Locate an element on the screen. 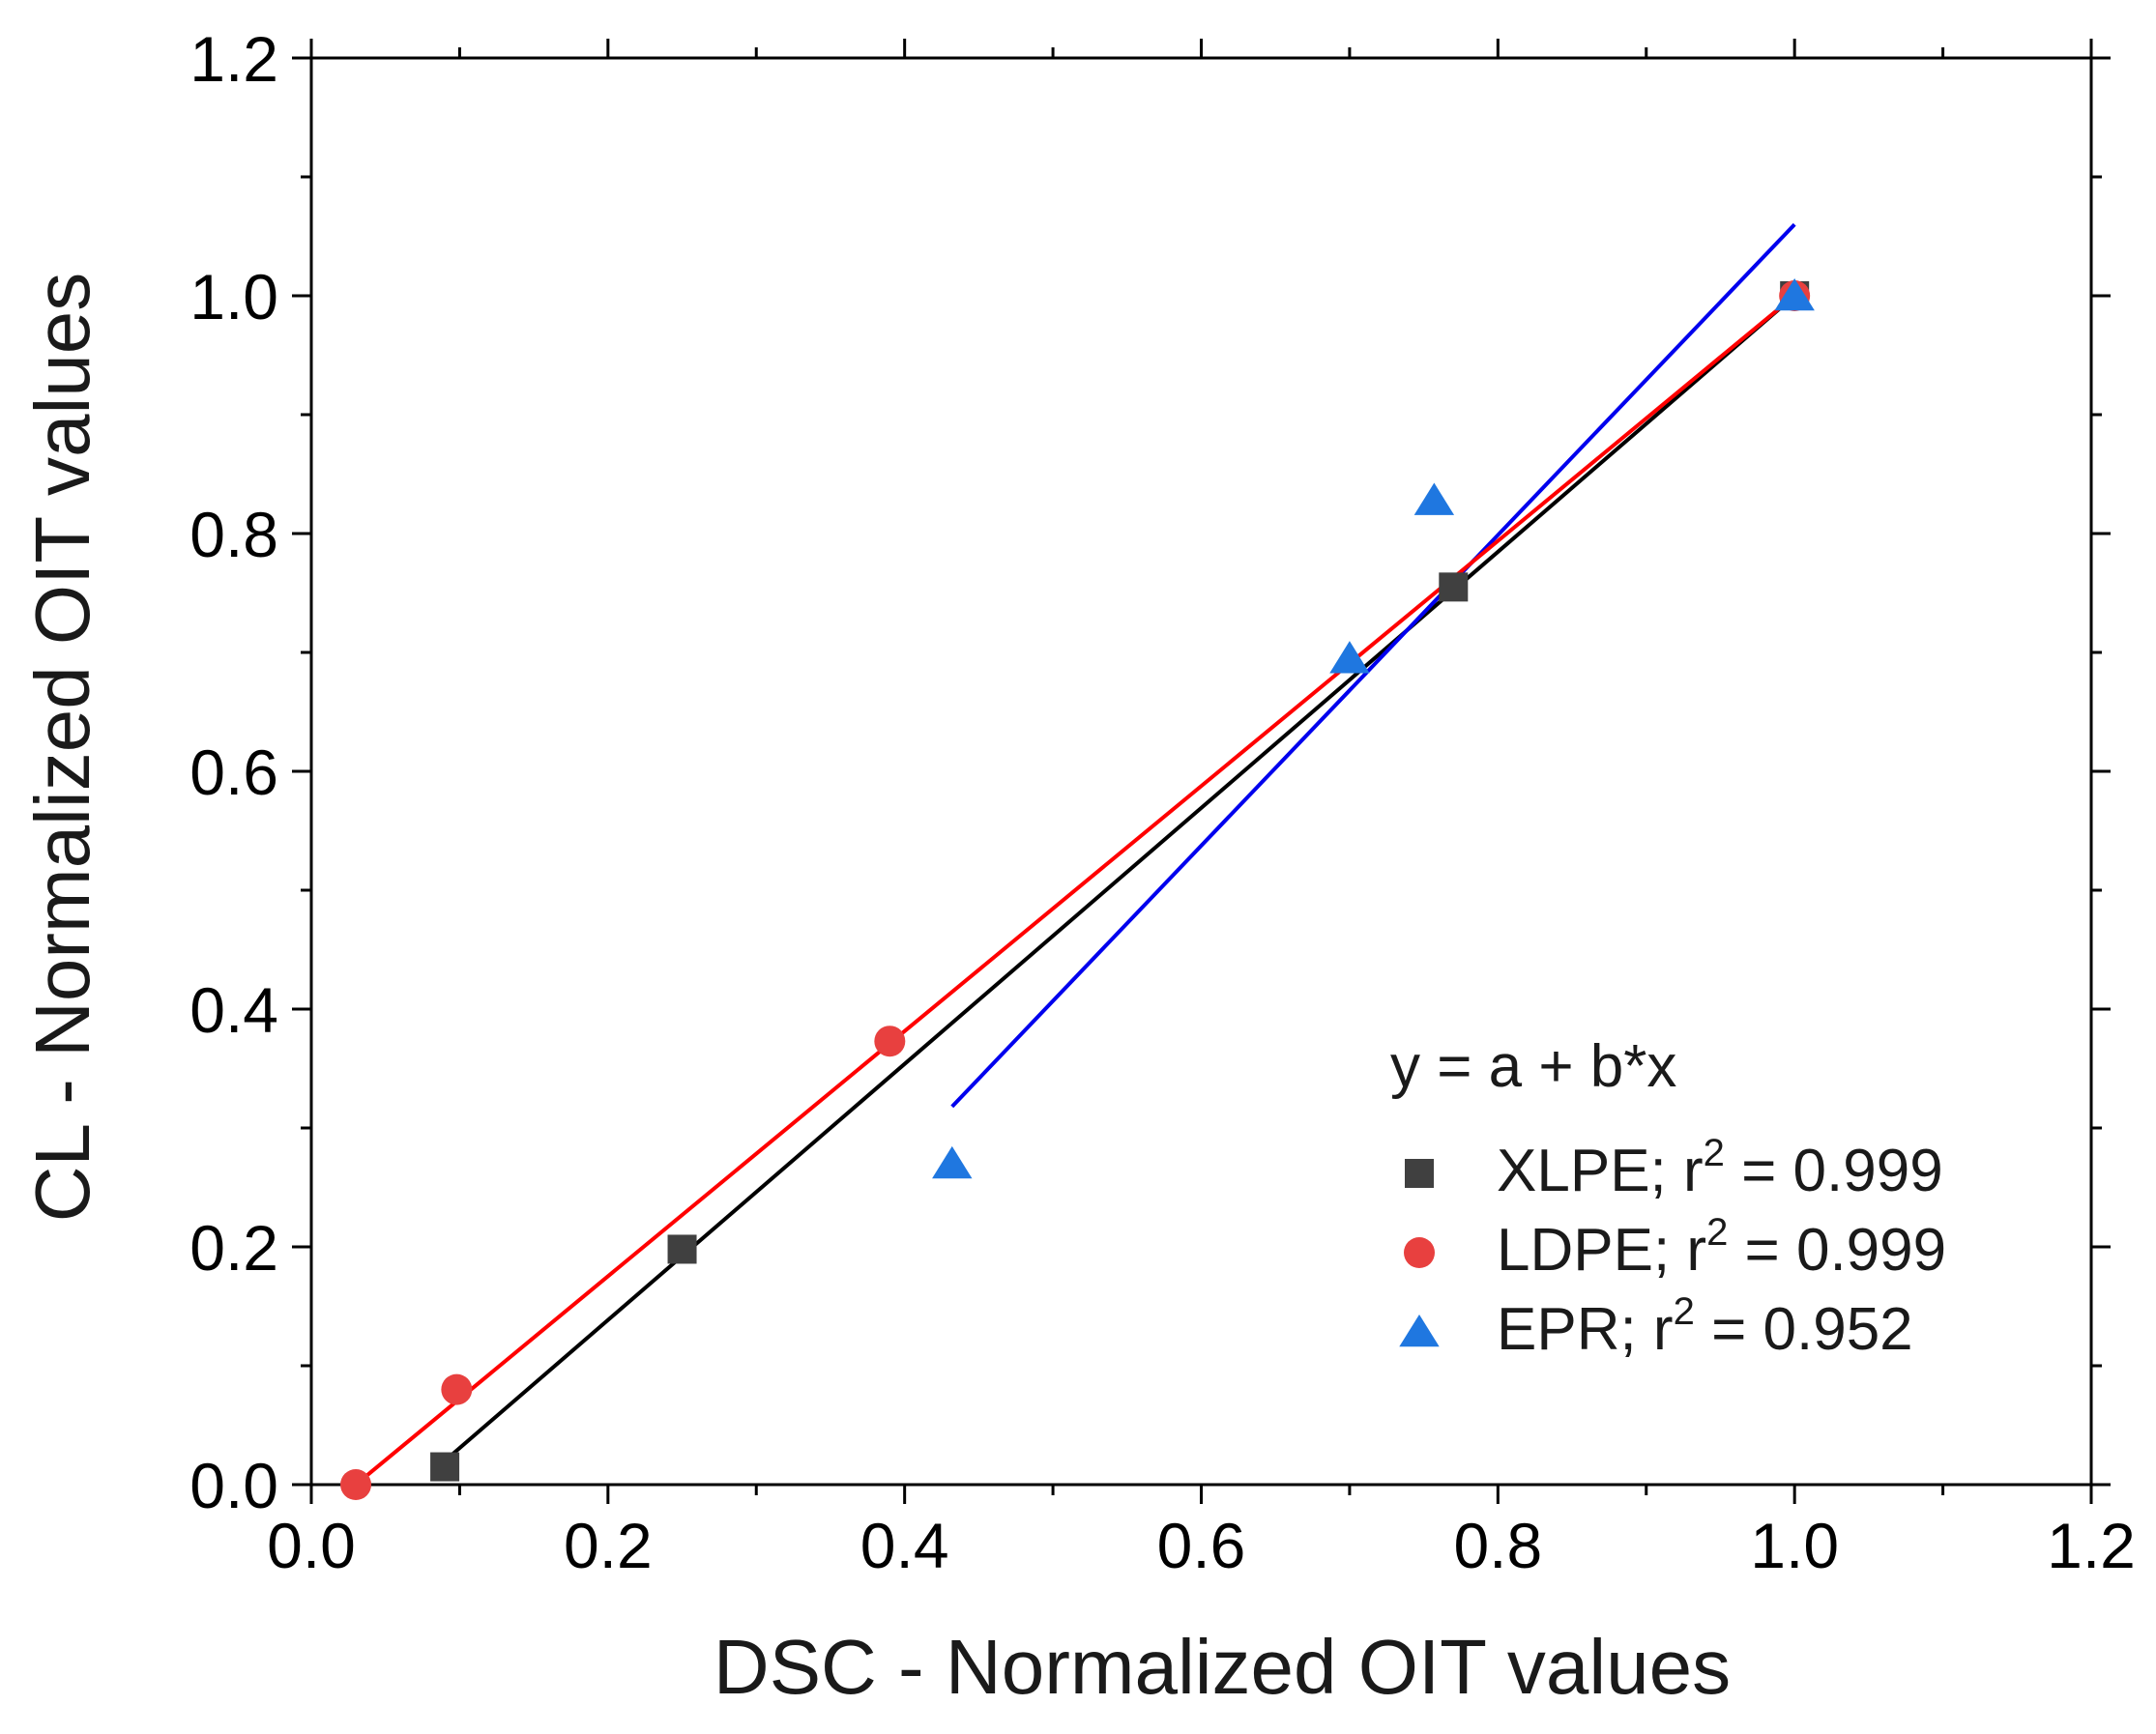 The image size is (2156, 1734). y-tick-label: 1.2 is located at coordinates (233, 59).